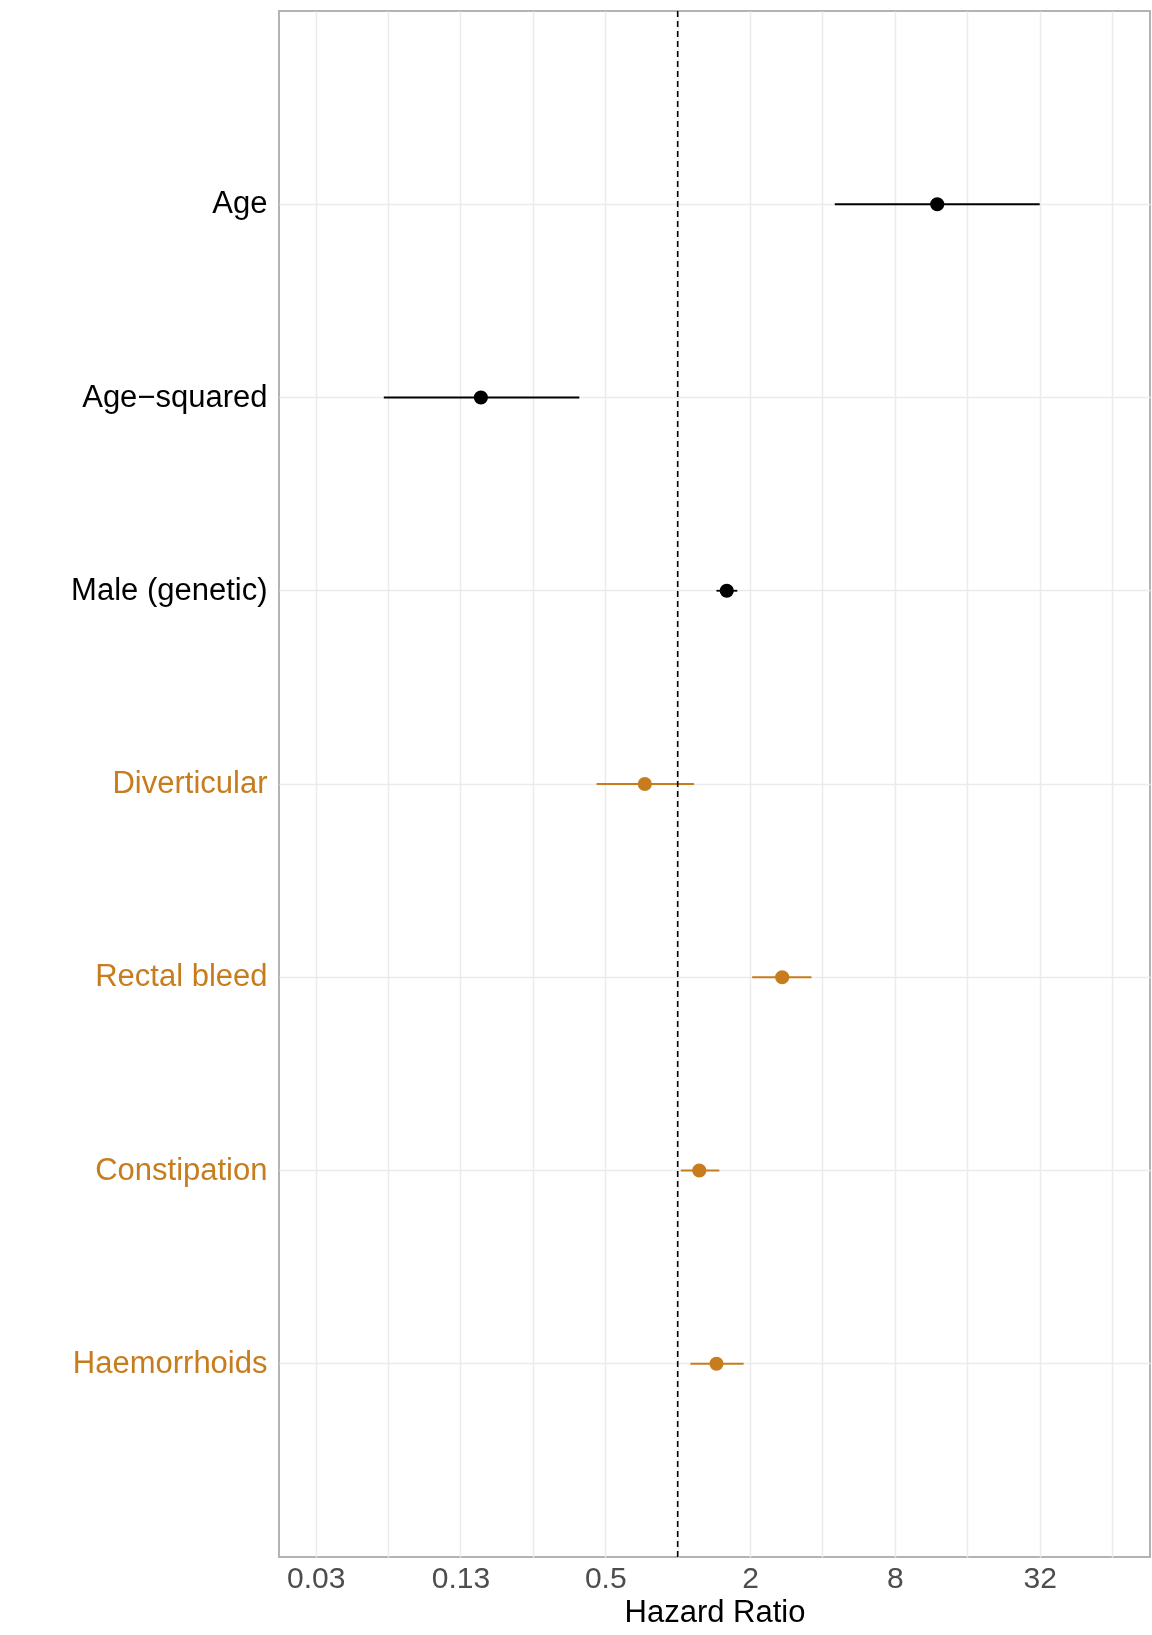 The image size is (1152, 1635). What do you see at coordinates (181, 976) in the screenshot?
I see `y-tick-label: Rectal bleed` at bounding box center [181, 976].